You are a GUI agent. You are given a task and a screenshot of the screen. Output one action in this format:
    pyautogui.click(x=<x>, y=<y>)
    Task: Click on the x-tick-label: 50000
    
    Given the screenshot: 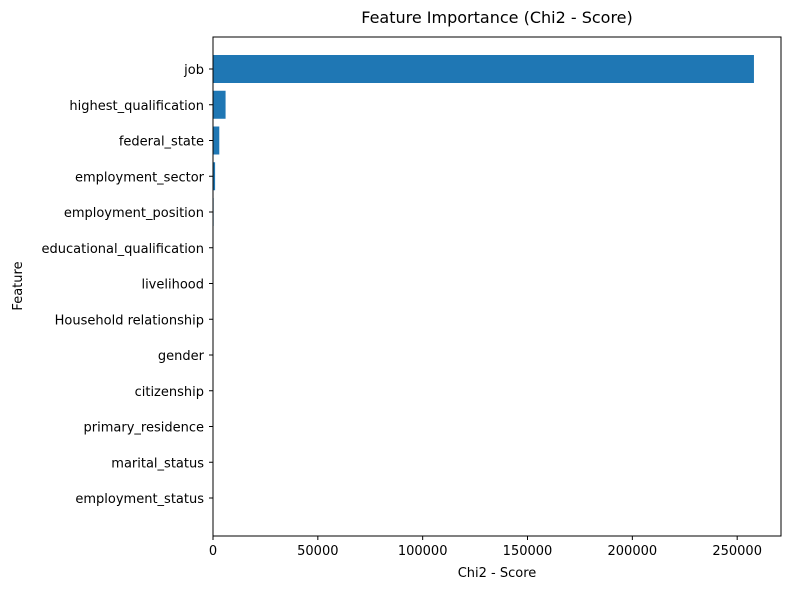 What is the action you would take?
    pyautogui.click(x=317, y=551)
    